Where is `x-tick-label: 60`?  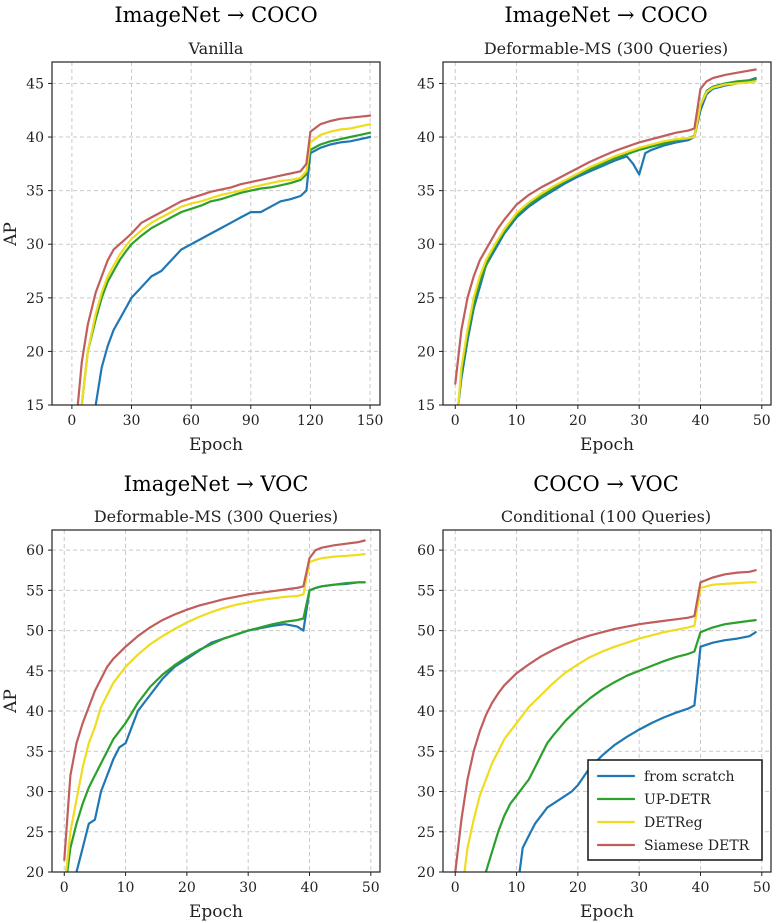 x-tick-label: 60 is located at coordinates (191, 421).